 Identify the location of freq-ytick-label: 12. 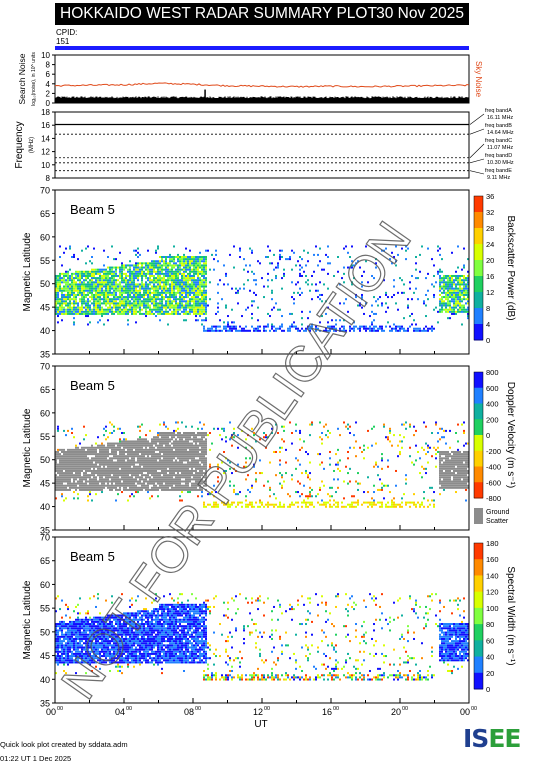
(45, 152).